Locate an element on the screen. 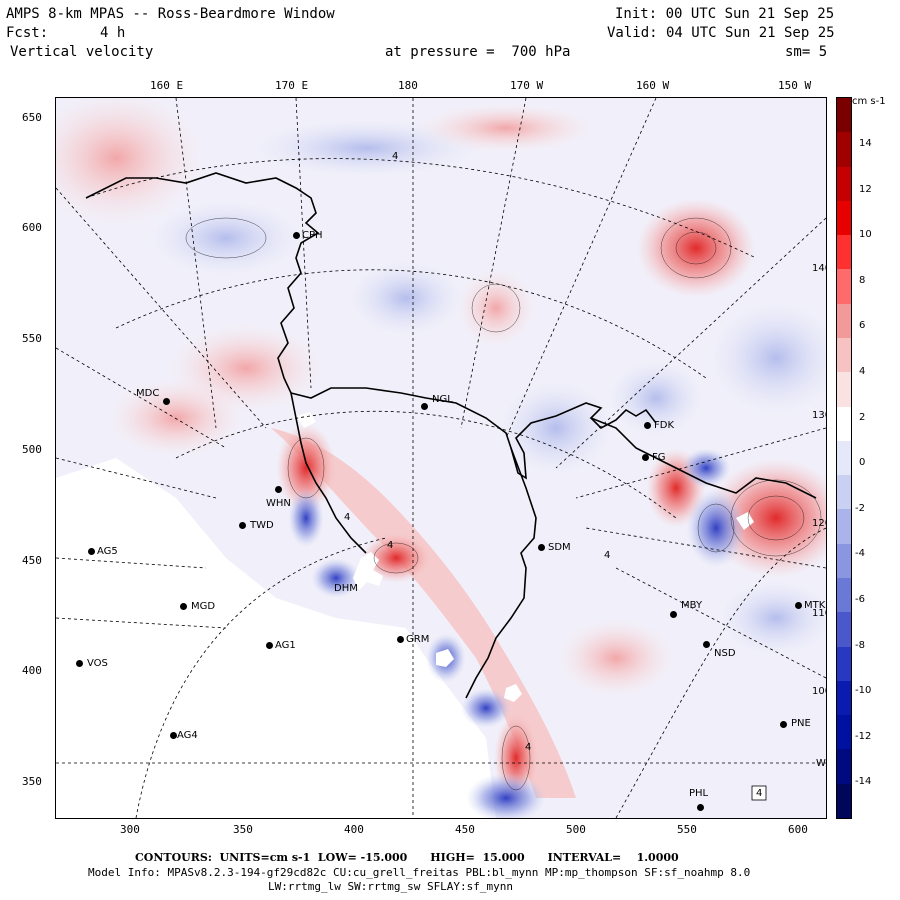 This screenshot has width=900, height=900. colorbar-tick-label: -2 is located at coordinates (860, 508).